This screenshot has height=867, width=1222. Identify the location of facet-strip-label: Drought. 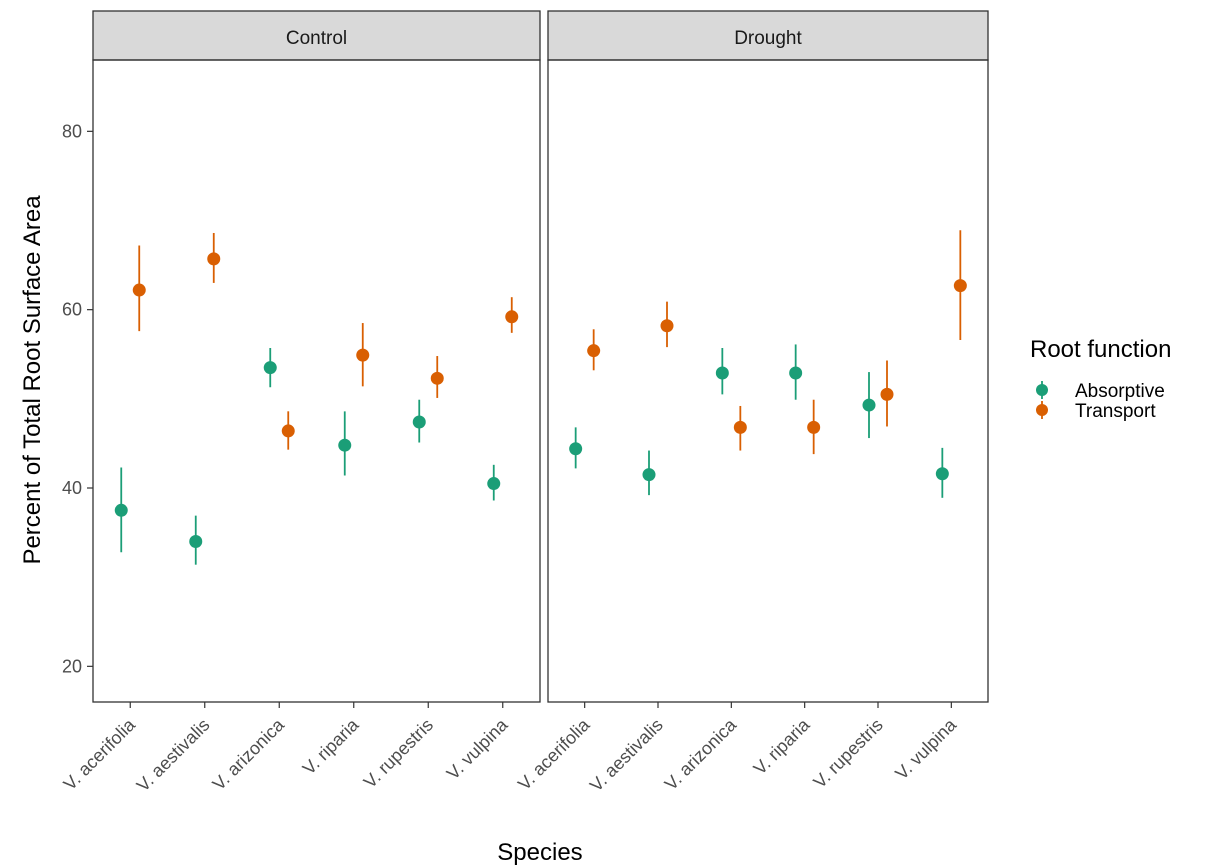
(768, 38).